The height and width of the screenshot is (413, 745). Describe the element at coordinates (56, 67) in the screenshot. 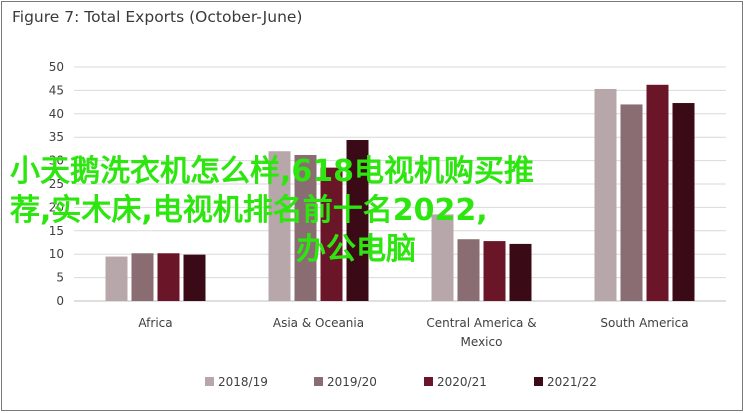

I see `y-tick-label: 50` at that location.